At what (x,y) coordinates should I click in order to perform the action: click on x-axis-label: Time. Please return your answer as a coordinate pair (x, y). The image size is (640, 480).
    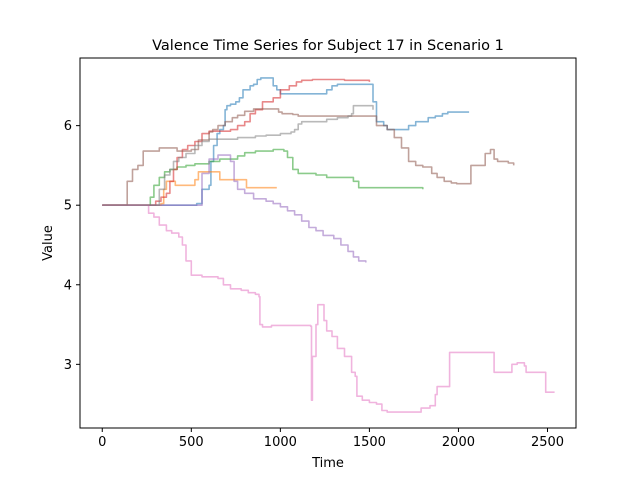
    Looking at the image, I should click on (327, 463).